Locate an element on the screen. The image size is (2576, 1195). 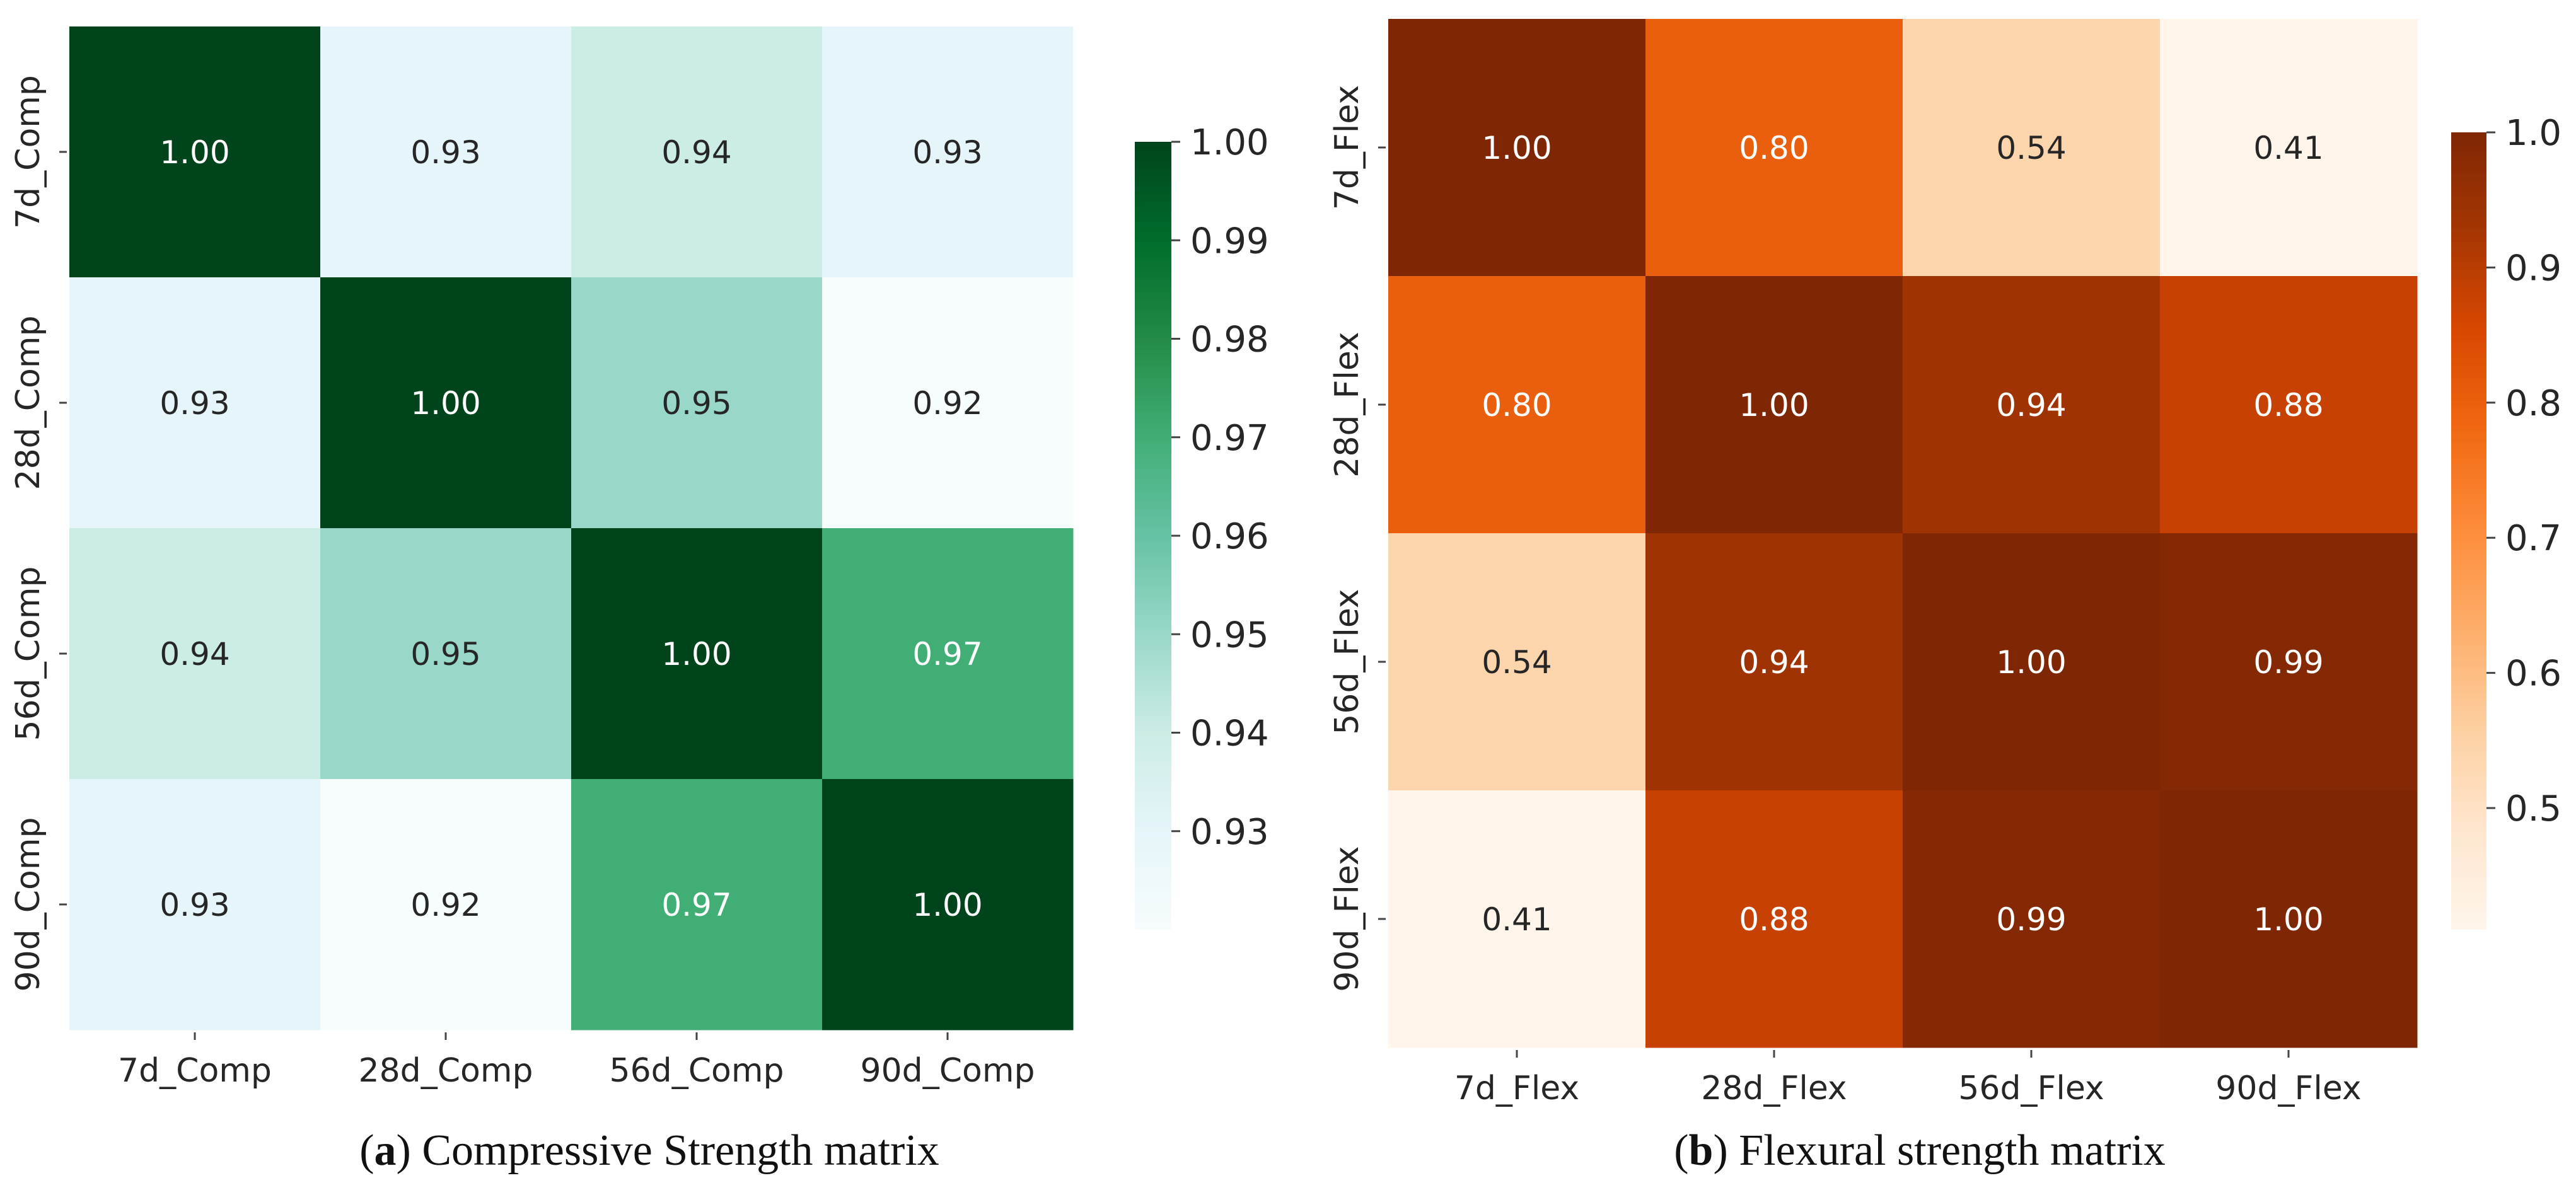
heatmap-cell-b-r0-c0 is located at coordinates (1517, 148).